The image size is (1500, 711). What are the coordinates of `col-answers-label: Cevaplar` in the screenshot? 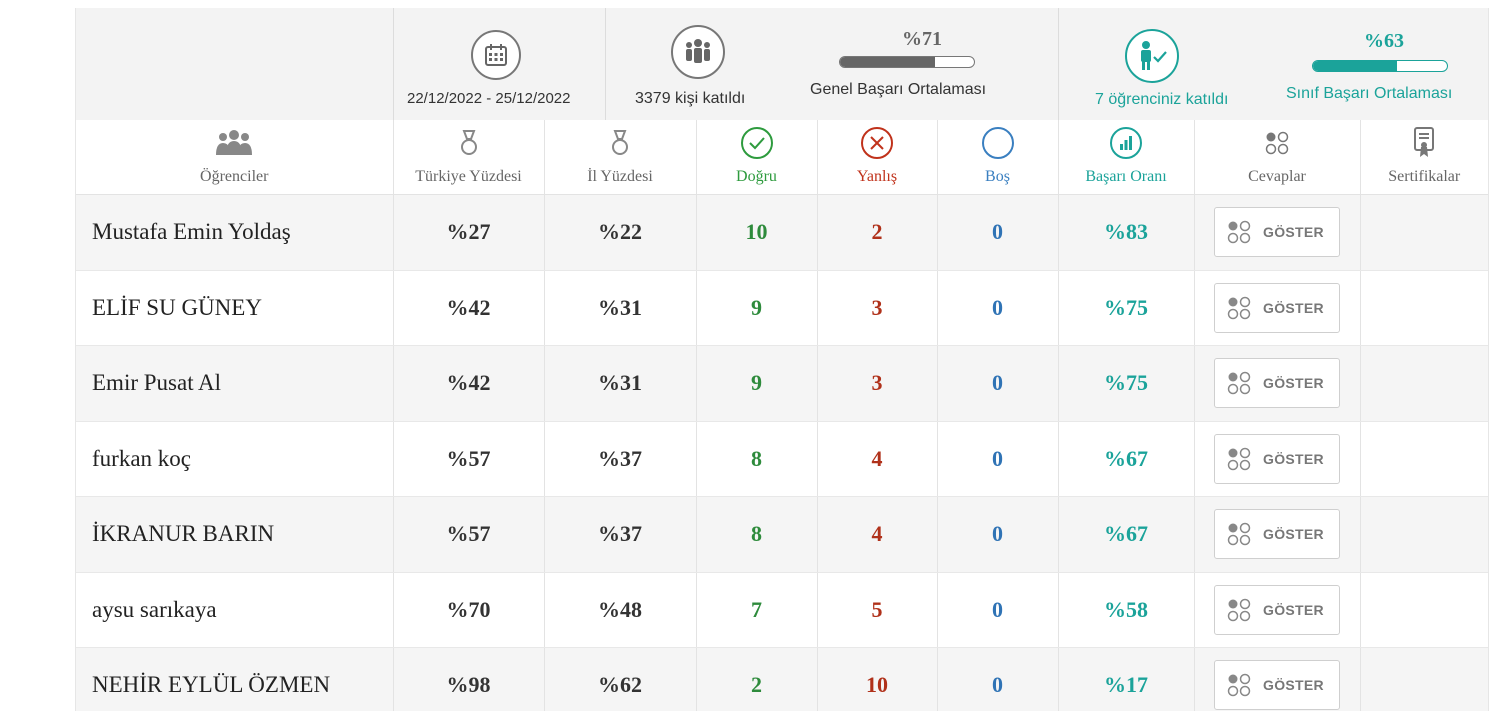 It's located at (1277, 176).